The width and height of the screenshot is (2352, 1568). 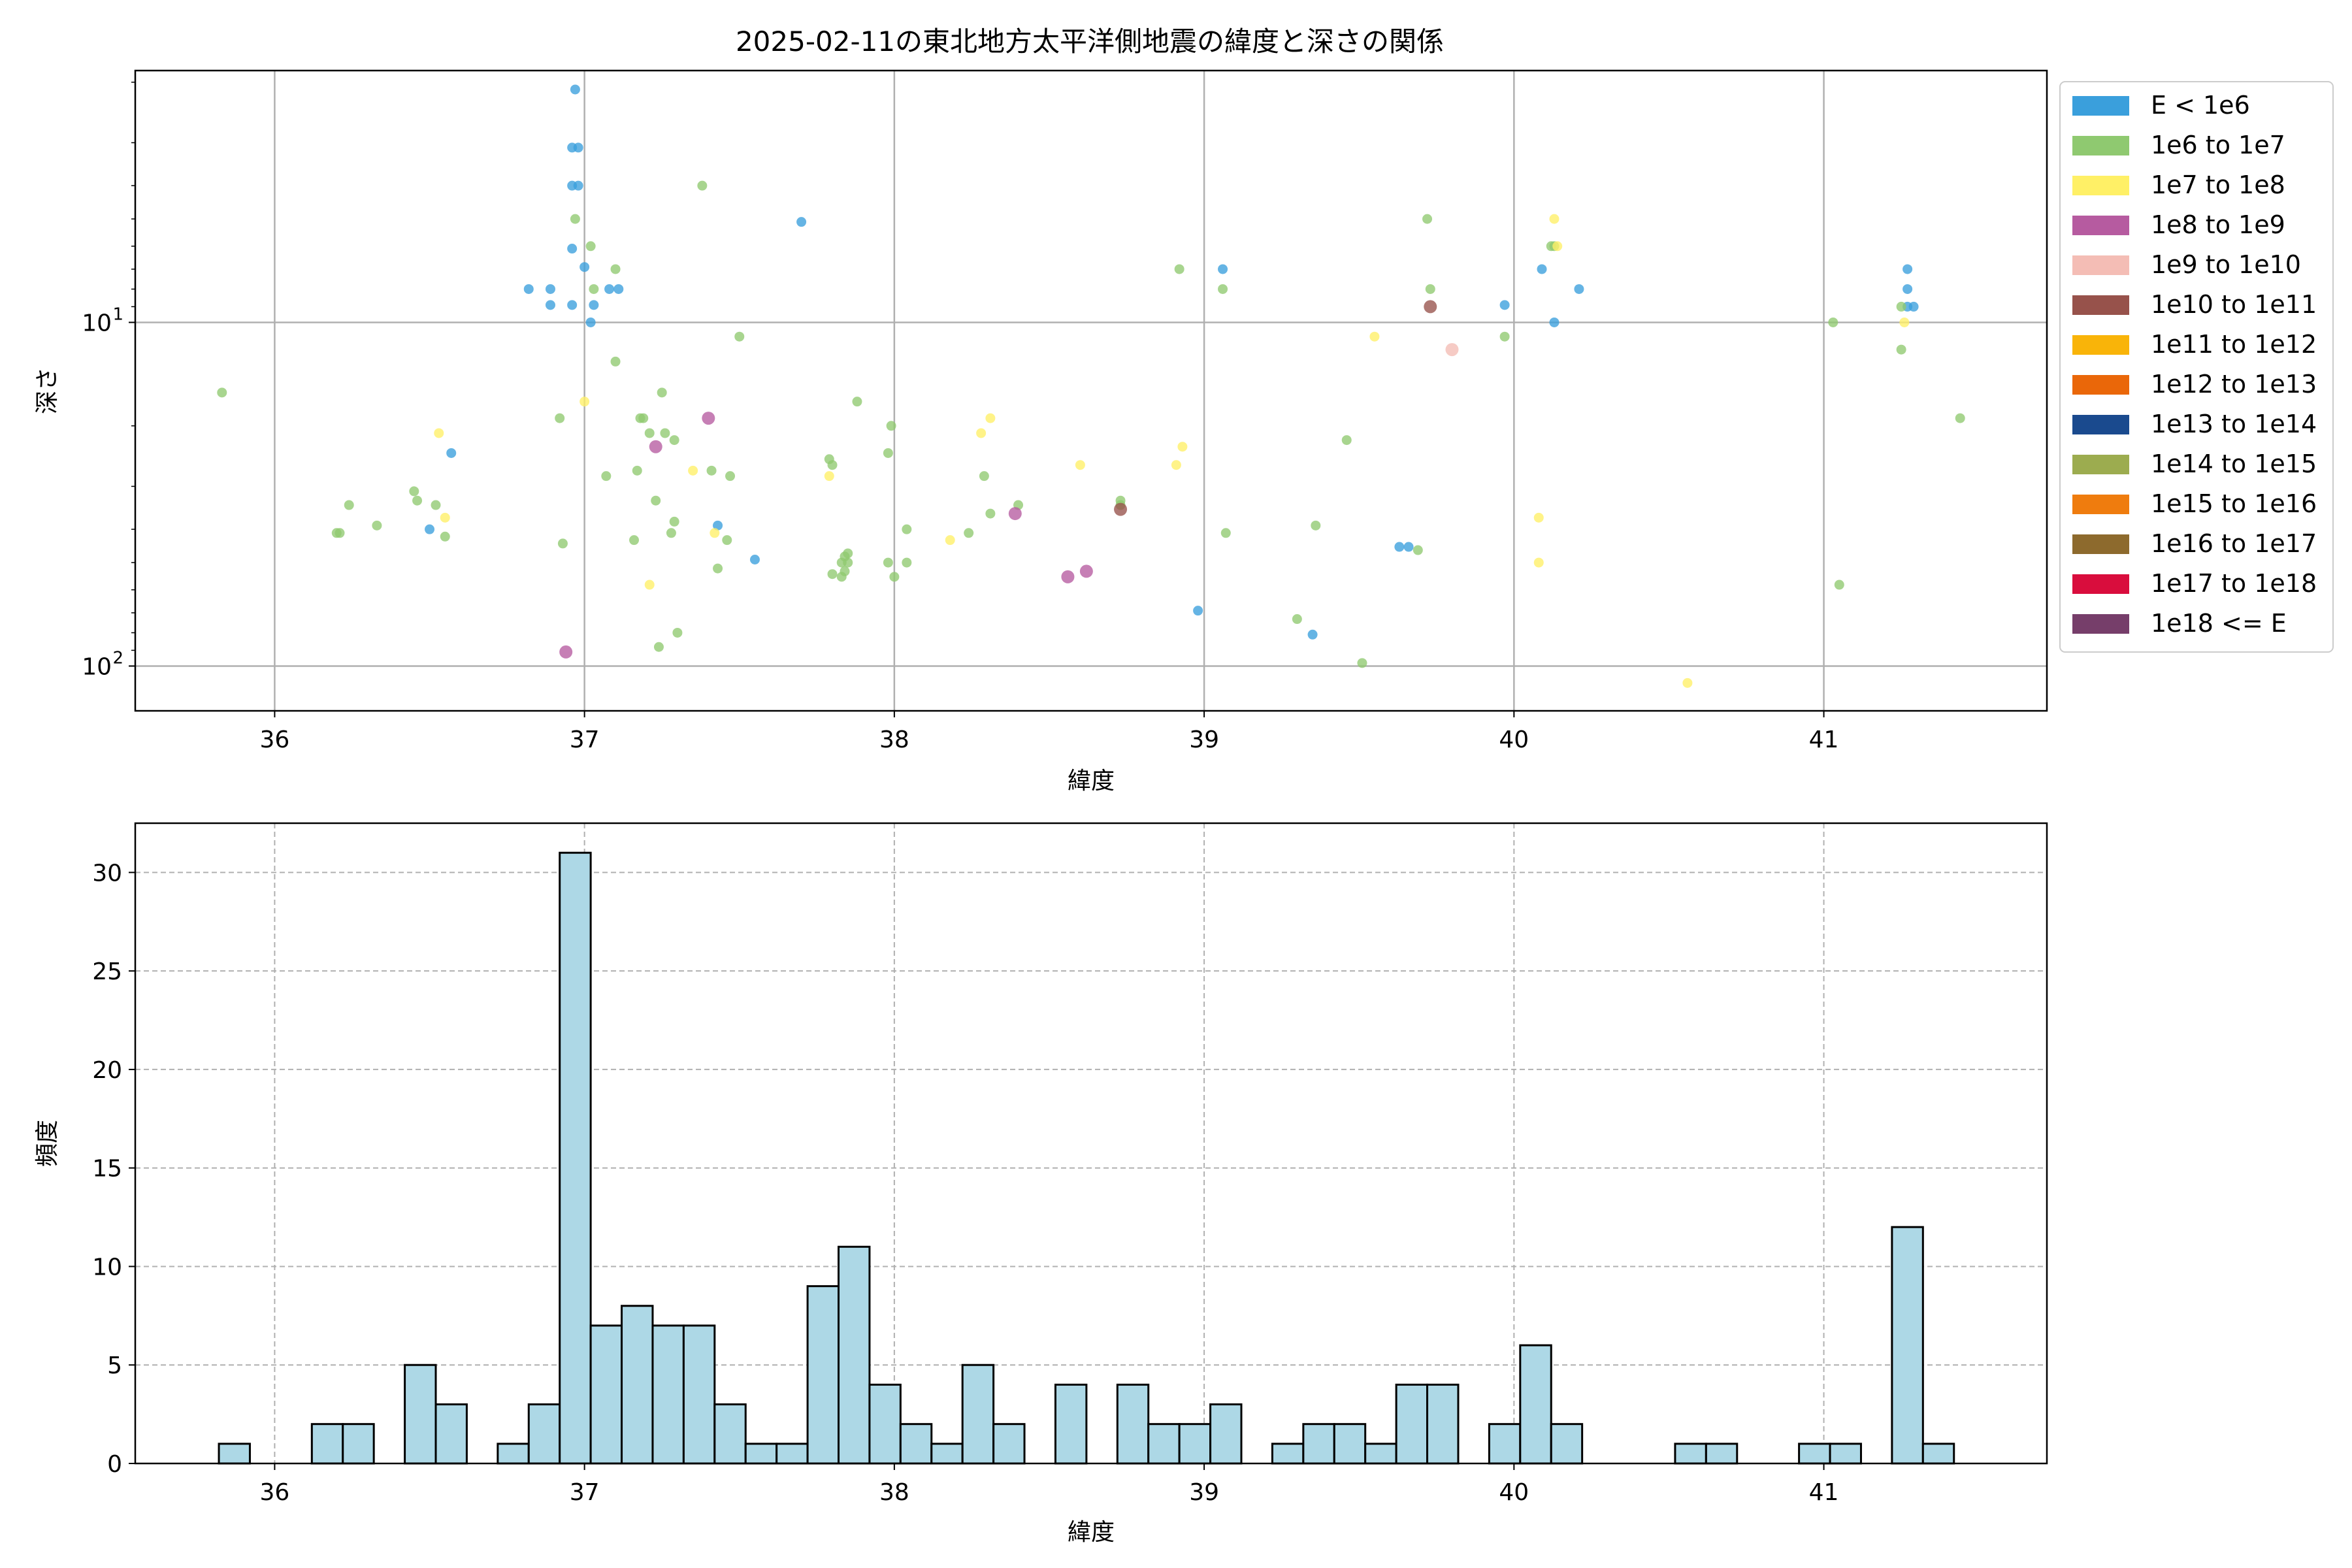 What do you see at coordinates (894, 1492) in the screenshot?
I see `histogram-x-tick-label: 38` at bounding box center [894, 1492].